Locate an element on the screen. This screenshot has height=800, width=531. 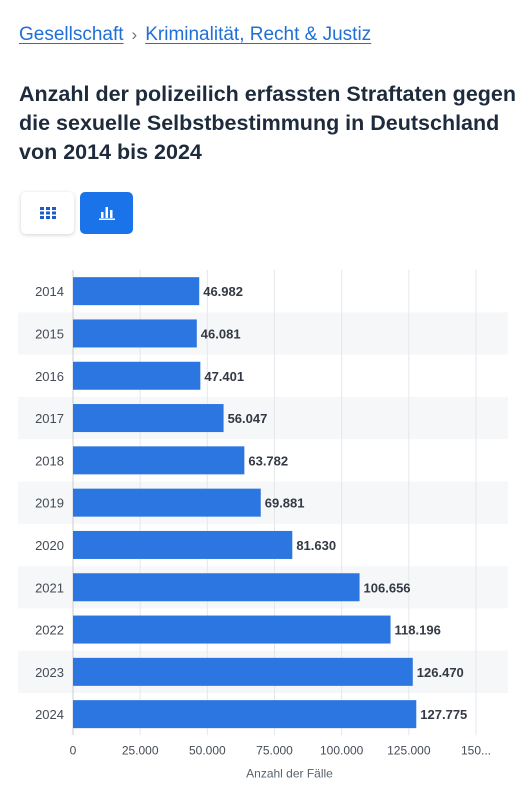
y-tick-label: 2016 is located at coordinates (49, 376).